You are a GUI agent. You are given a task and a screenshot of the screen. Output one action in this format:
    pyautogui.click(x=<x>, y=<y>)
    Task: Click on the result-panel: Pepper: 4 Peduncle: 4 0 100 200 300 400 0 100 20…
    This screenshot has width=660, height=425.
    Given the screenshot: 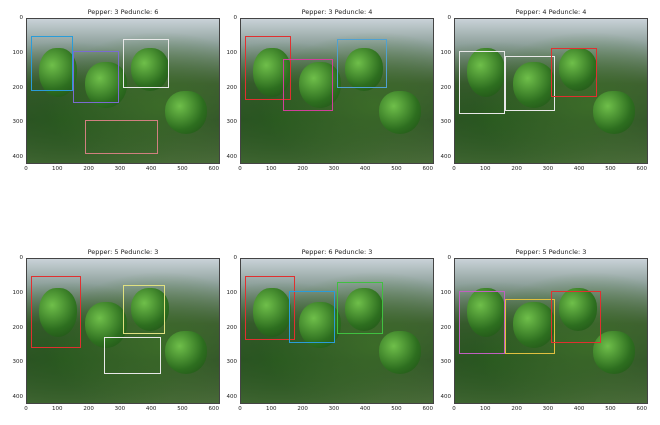 What is the action you would take?
    pyautogui.click(x=544, y=90)
    